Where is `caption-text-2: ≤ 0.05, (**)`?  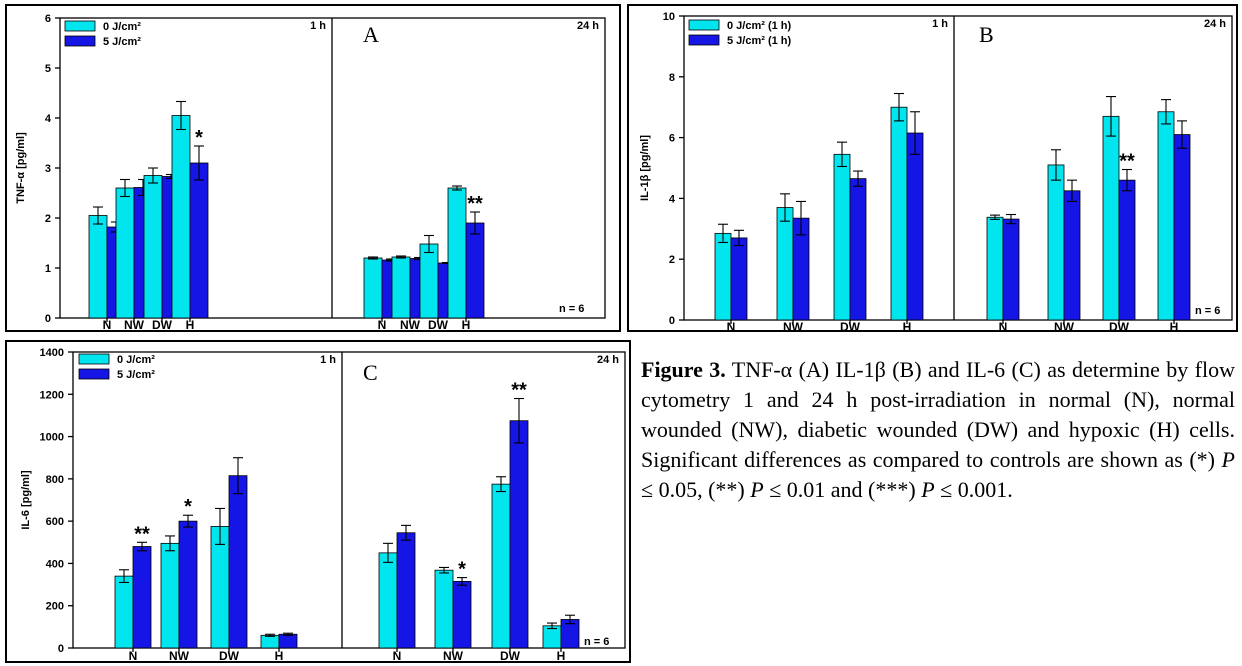
caption-text-2: ≤ 0.05, (**) is located at coordinates (696, 489).